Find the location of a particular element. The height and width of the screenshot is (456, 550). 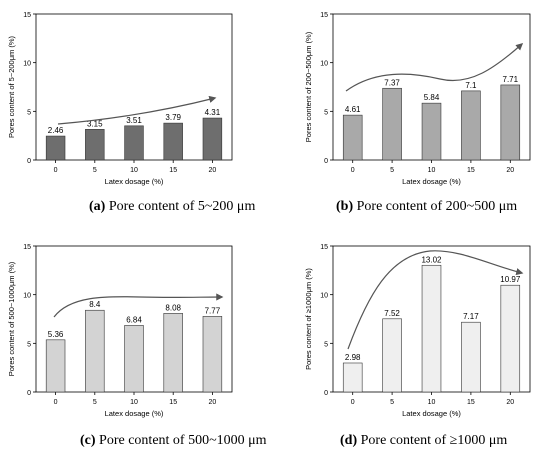

x-tick-label-d: 20 is located at coordinates (510, 402).